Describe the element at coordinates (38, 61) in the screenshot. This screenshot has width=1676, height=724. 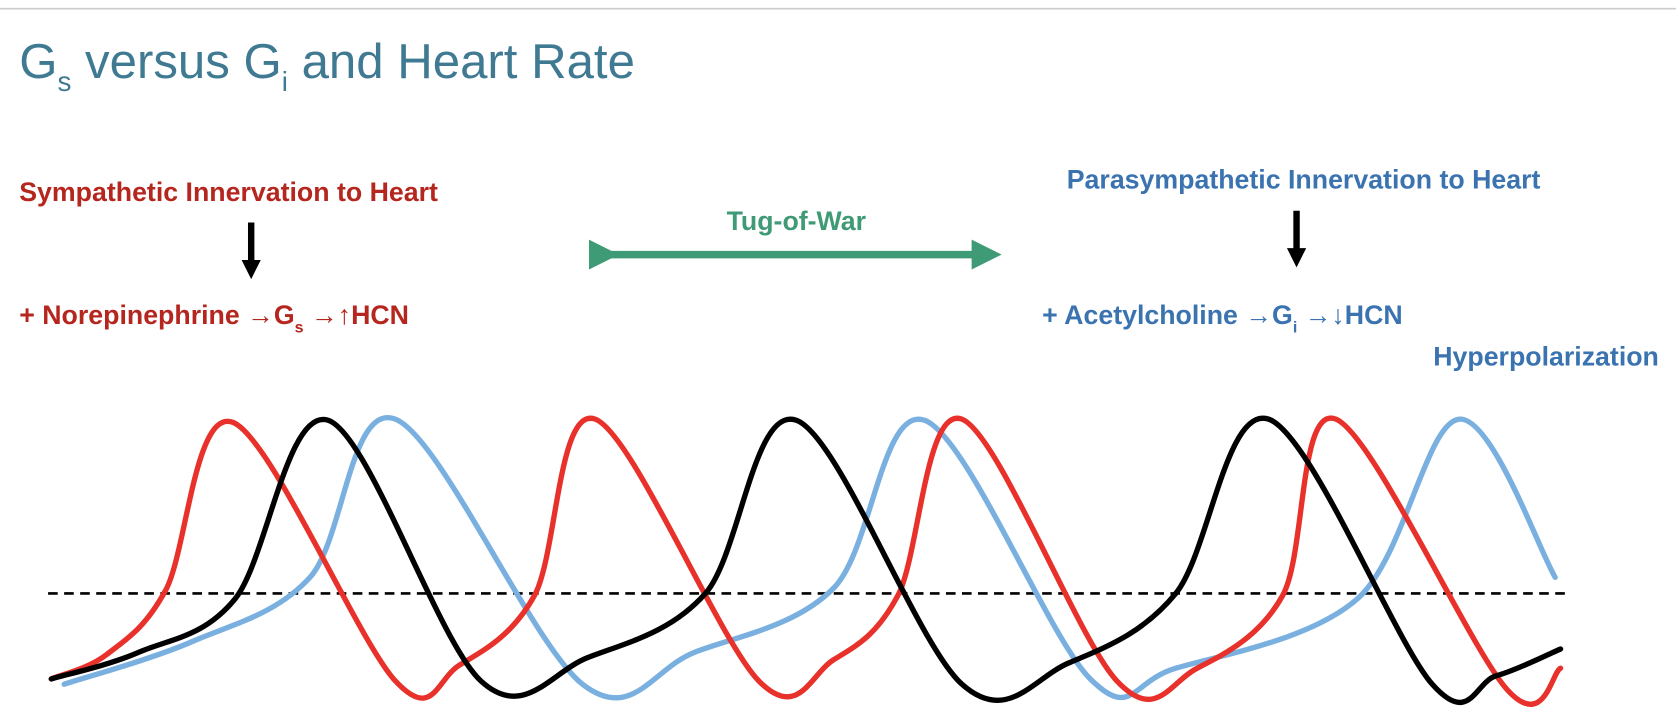
I see `title-text: G` at that location.